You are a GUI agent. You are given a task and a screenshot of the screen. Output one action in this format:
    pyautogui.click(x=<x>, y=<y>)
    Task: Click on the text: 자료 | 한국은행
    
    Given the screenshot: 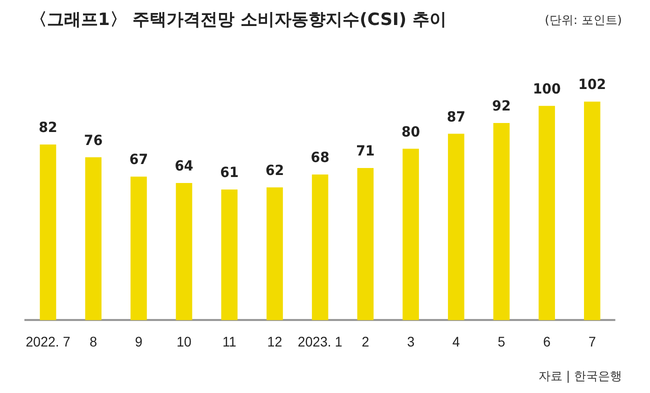 What is the action you would take?
    pyautogui.click(x=580, y=376)
    